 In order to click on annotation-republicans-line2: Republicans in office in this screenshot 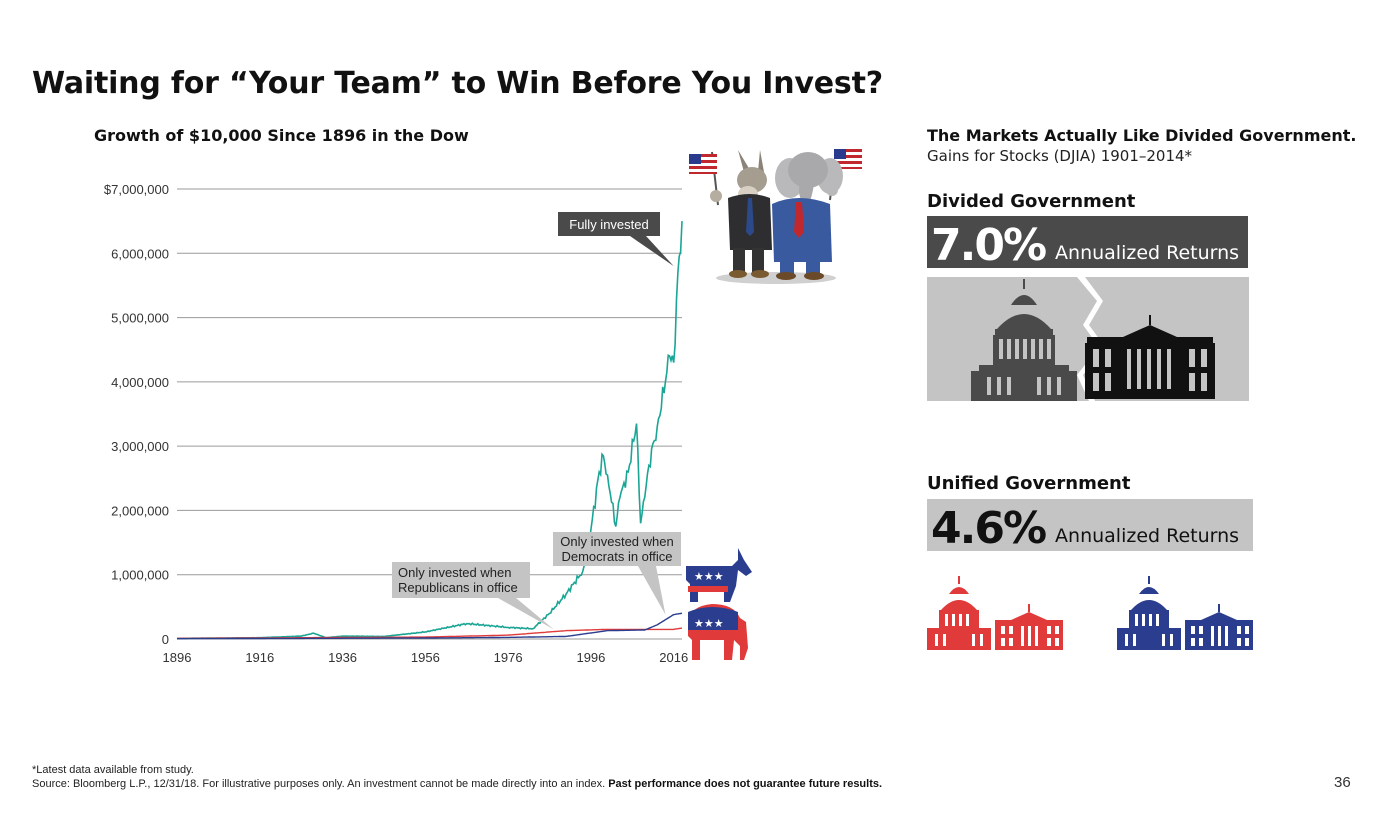, I will do `click(458, 587)`.